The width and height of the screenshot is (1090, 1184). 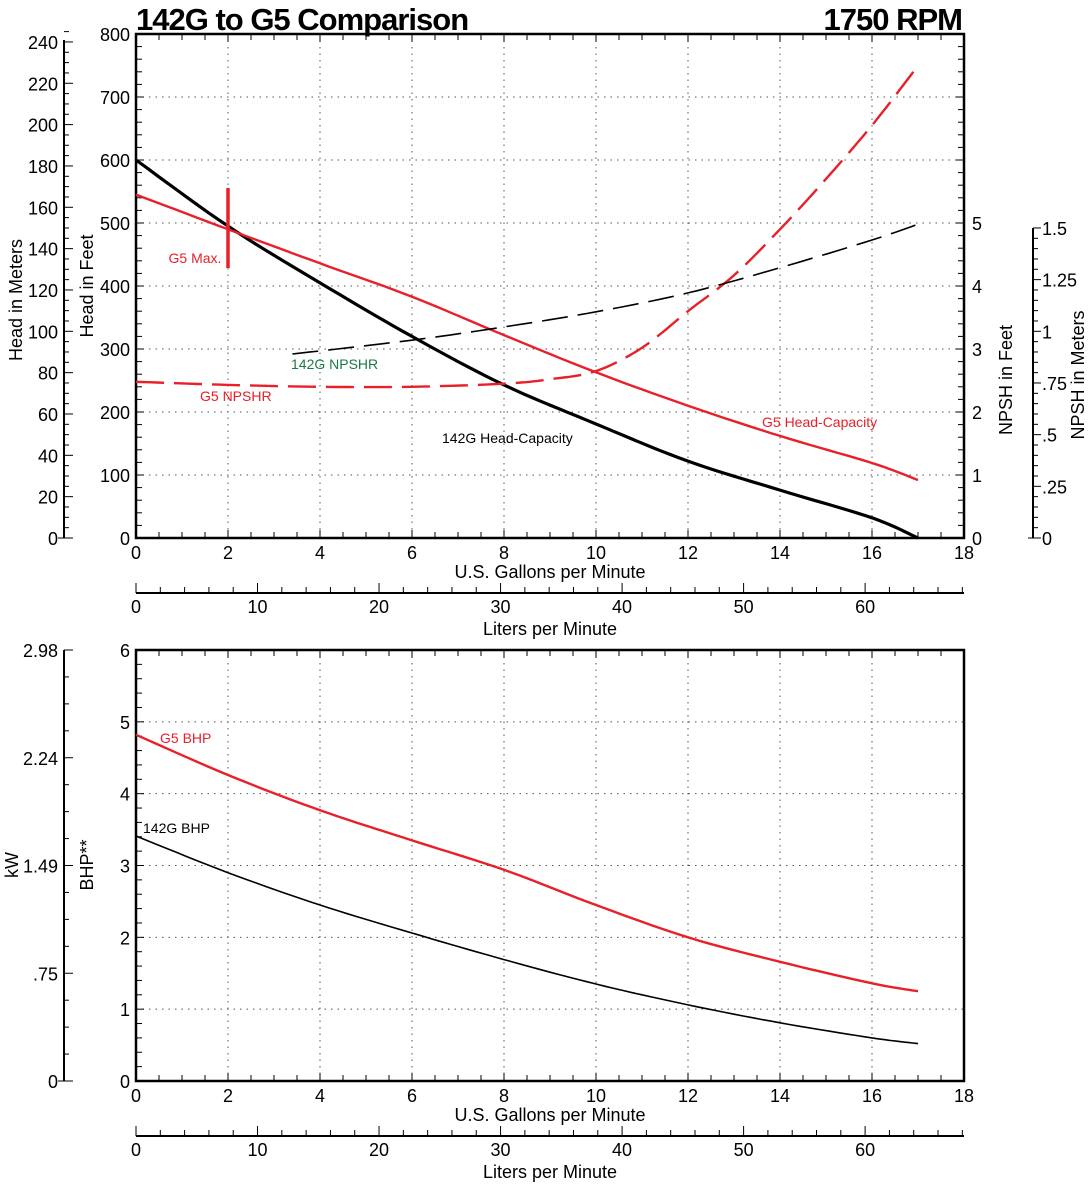 What do you see at coordinates (43, 126) in the screenshot?
I see `head-m-tick-label: 200` at bounding box center [43, 126].